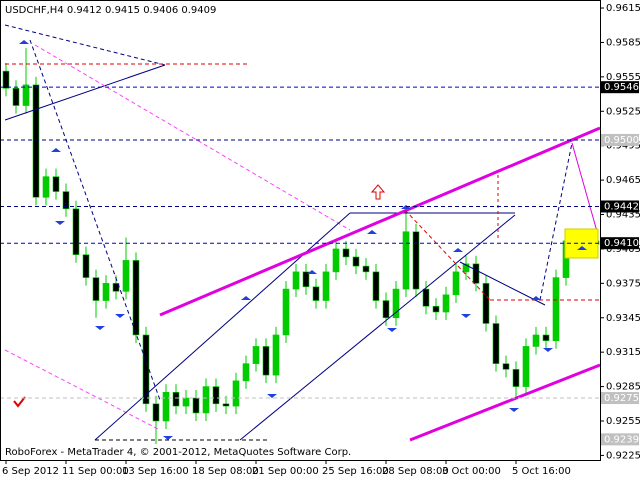 The height and width of the screenshot is (480, 640). Describe the element at coordinates (623, 77) in the screenshot. I see `y-tick-label: 0.9555` at that location.